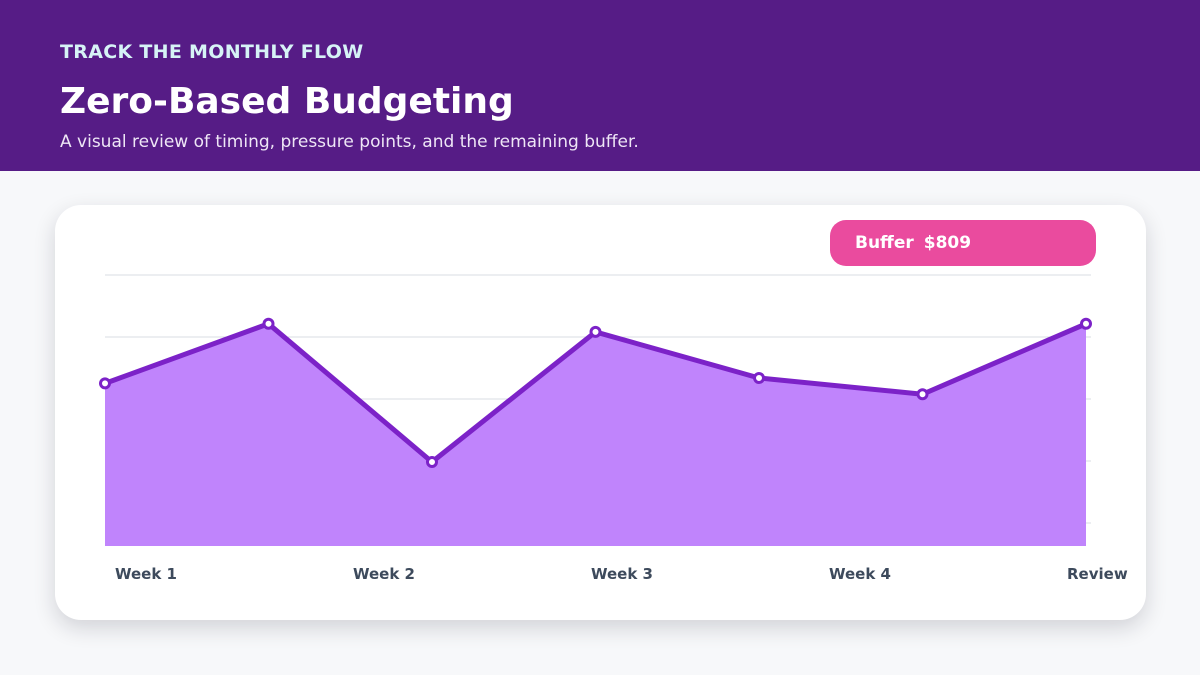  What do you see at coordinates (947, 243) in the screenshot?
I see `buffer-value: $809` at bounding box center [947, 243].